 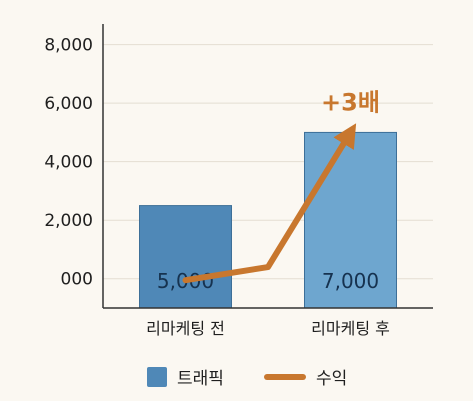 What do you see at coordinates (77, 280) in the screenshot?
I see `y-tick-label: 000` at bounding box center [77, 280].